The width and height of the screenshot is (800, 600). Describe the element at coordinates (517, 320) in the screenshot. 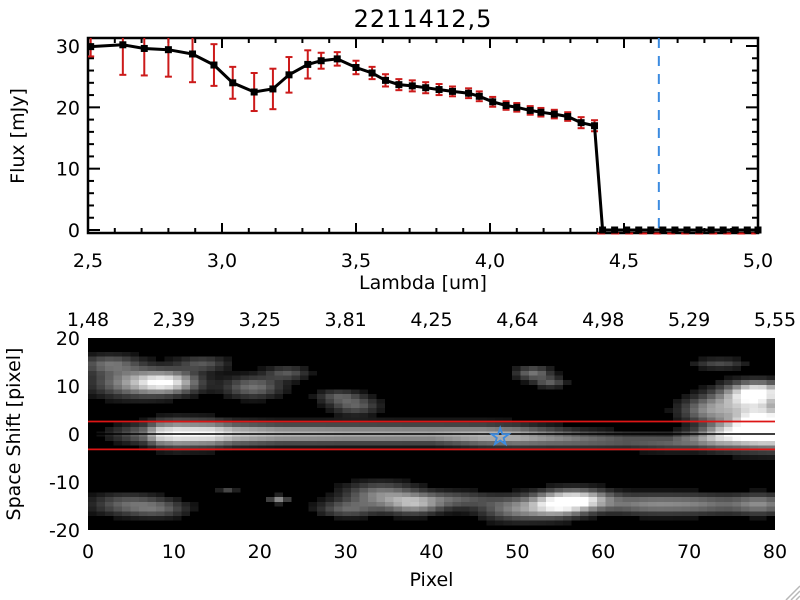

I see `wavelength-top-tick-label: 4,64` at that location.